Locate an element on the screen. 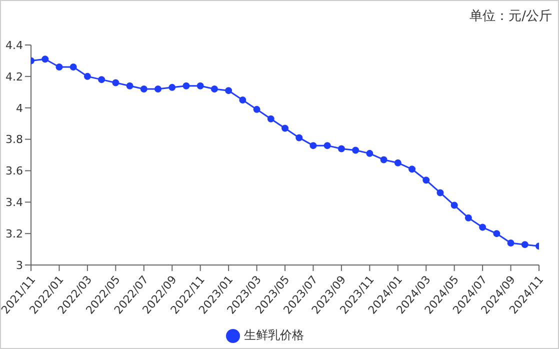 The width and height of the screenshot is (559, 349). y-tick-label: 3.2 is located at coordinates (14, 233).